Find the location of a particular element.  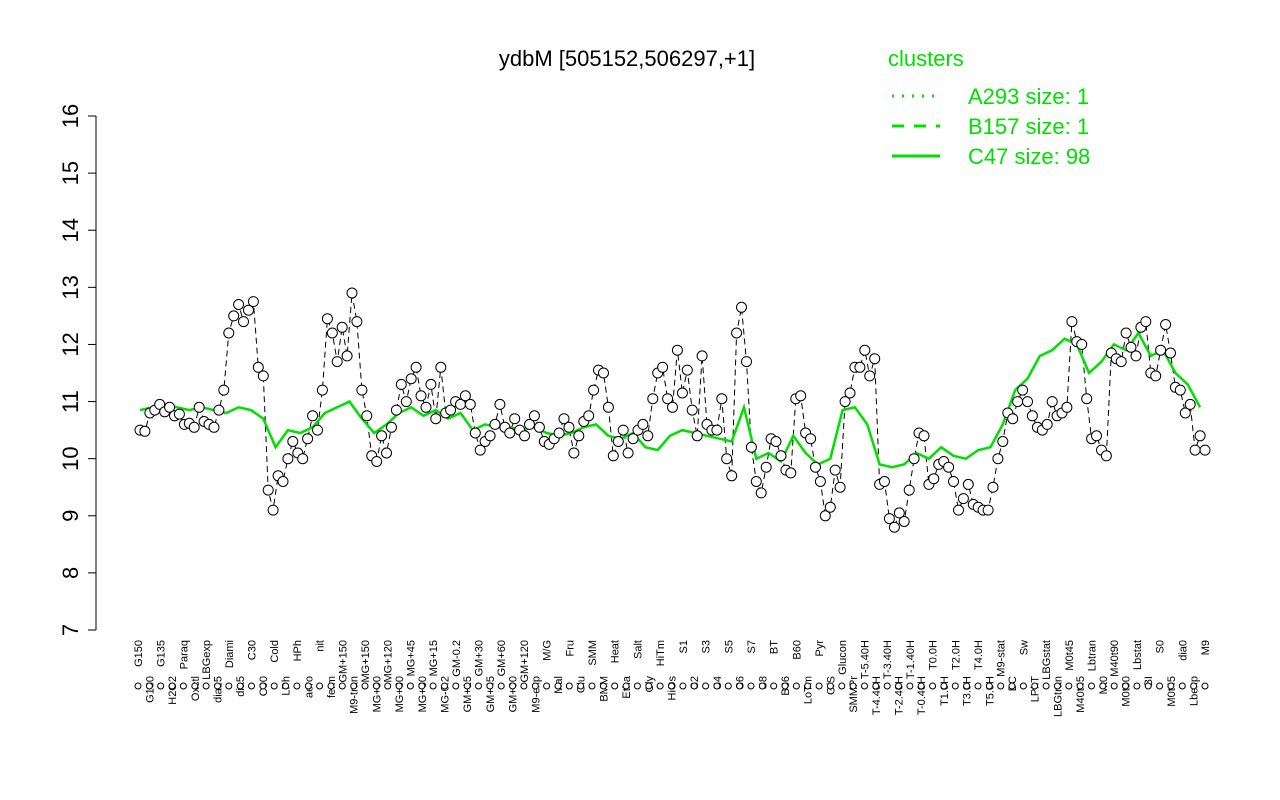

x-tick-label: M40t90 is located at coordinates (1115, 658).